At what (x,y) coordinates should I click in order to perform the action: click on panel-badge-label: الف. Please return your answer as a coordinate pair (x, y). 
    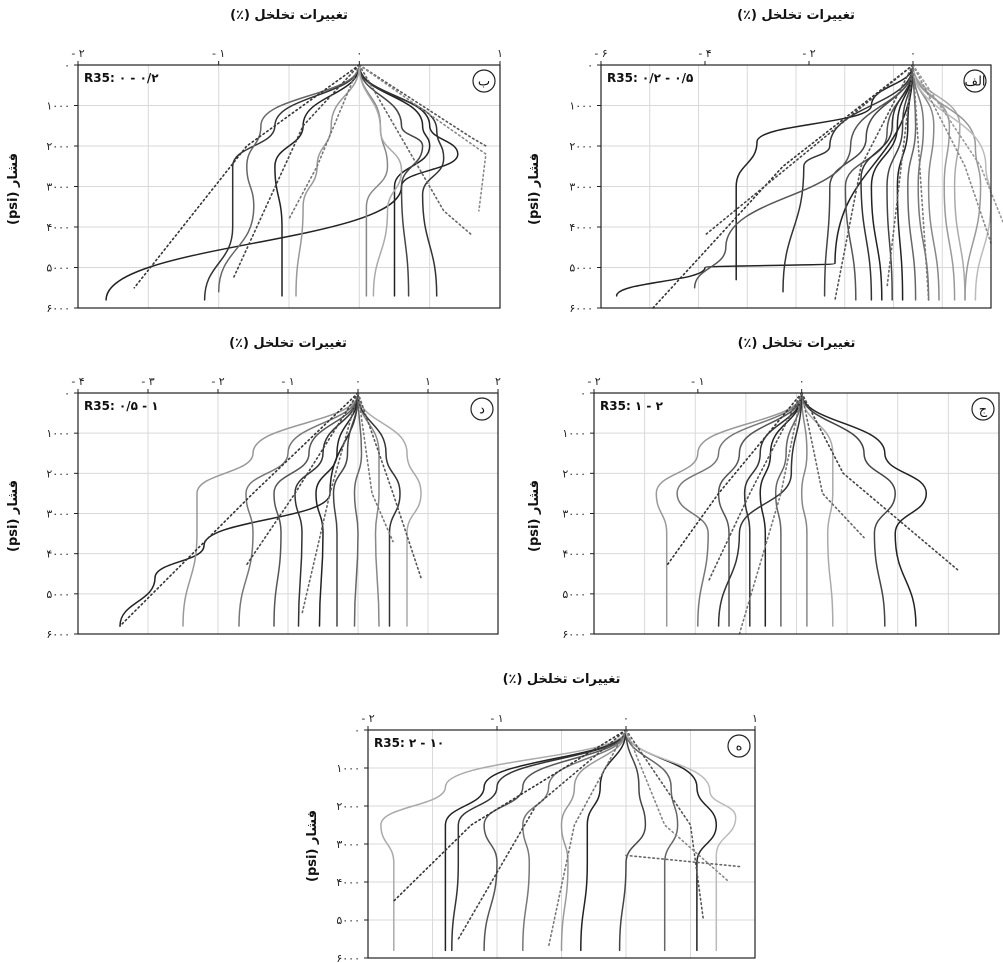
    Looking at the image, I should click on (974, 82).